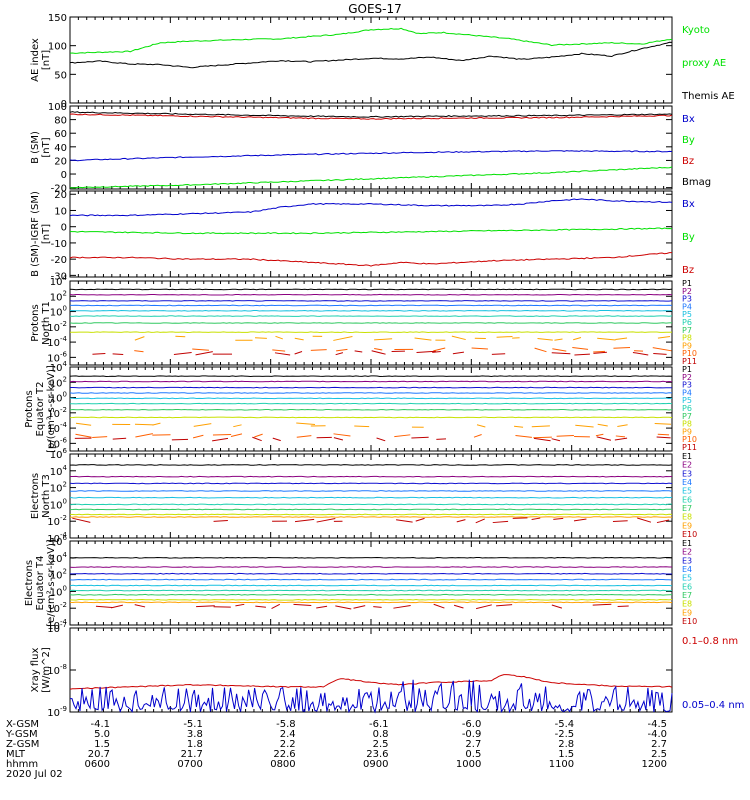 This screenshot has width=750, height=800. Describe the element at coordinates (59, 454) in the screenshot. I see `y-tick-label: 10⁶` at that location.